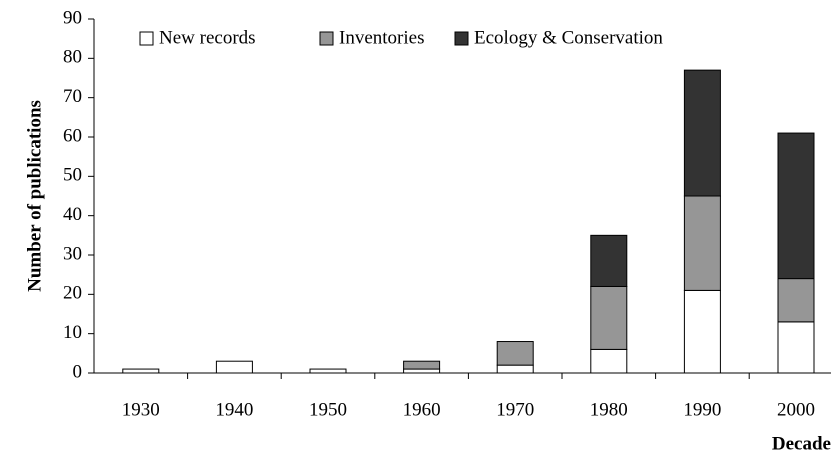  Describe the element at coordinates (78, 371) in the screenshot. I see `y-tick-label: 0` at that location.